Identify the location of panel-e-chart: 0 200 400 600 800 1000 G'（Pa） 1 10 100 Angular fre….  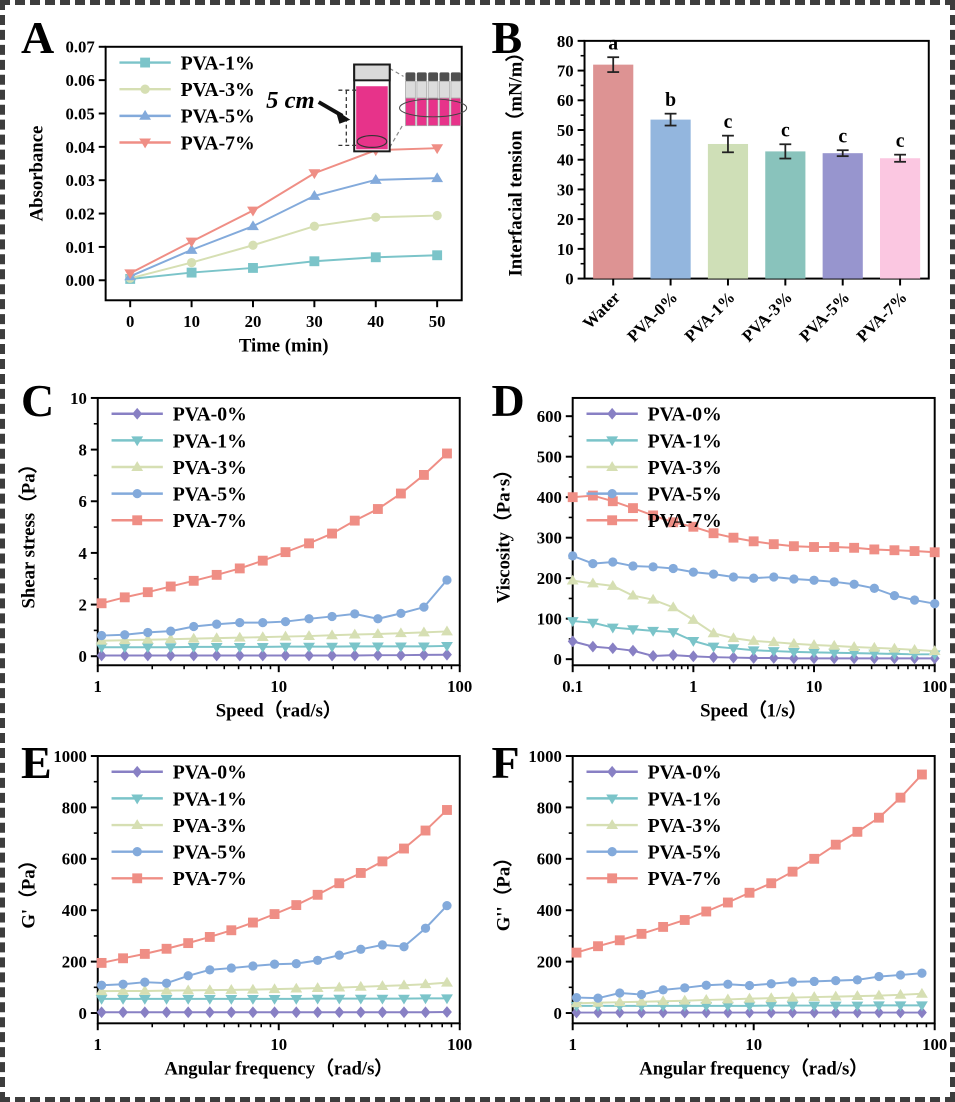
(245, 913).